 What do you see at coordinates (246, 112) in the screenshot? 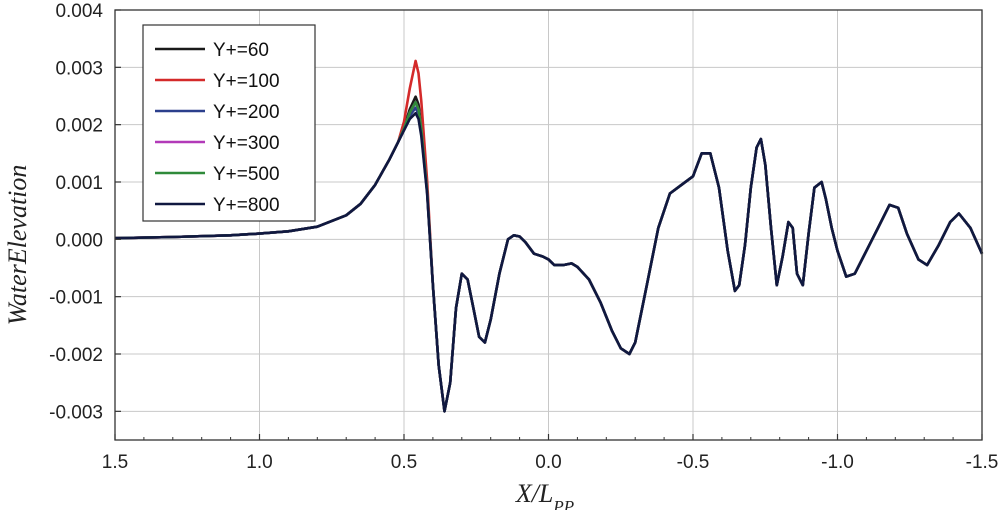
I see `legend-entry: Y+=200` at bounding box center [246, 112].